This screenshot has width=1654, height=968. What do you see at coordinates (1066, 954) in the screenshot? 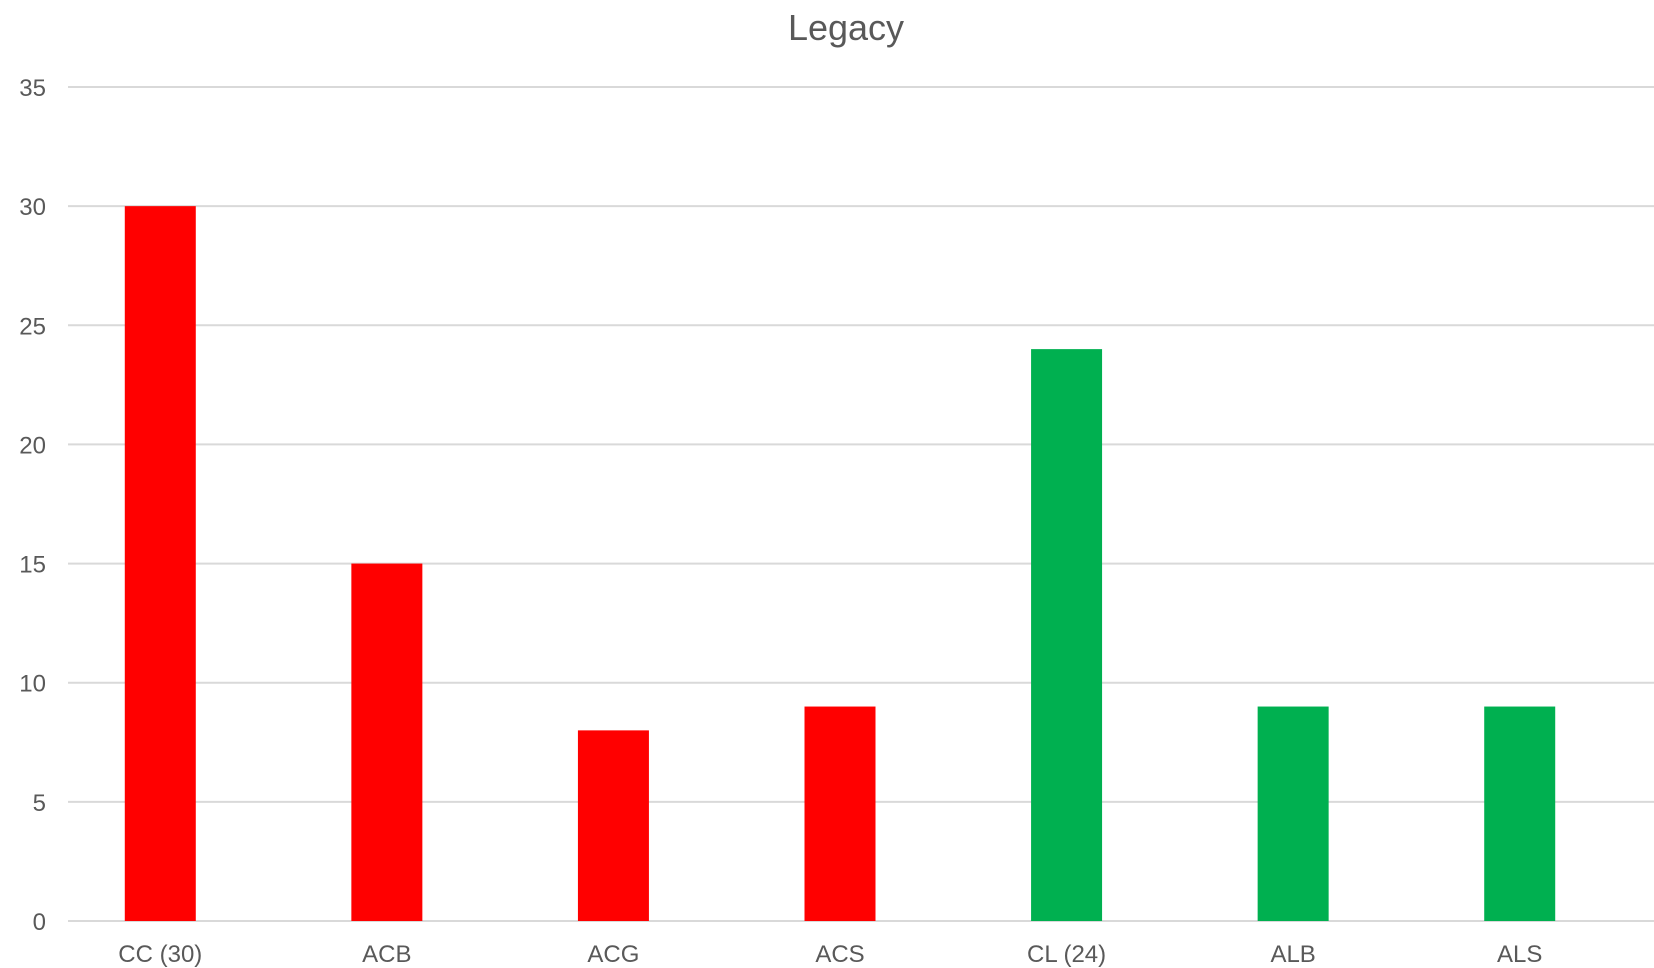
I see `x-tick-label: CL (24)` at bounding box center [1066, 954].